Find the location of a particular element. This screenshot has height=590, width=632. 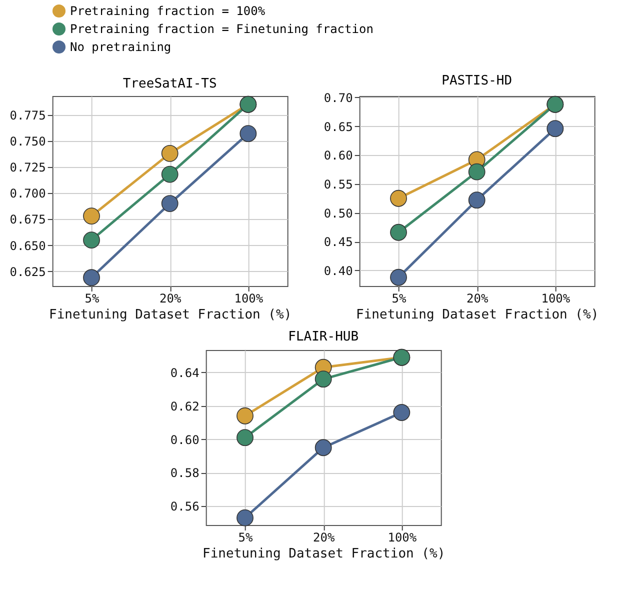

y-tick-label: 0.58 is located at coordinates (185, 473).